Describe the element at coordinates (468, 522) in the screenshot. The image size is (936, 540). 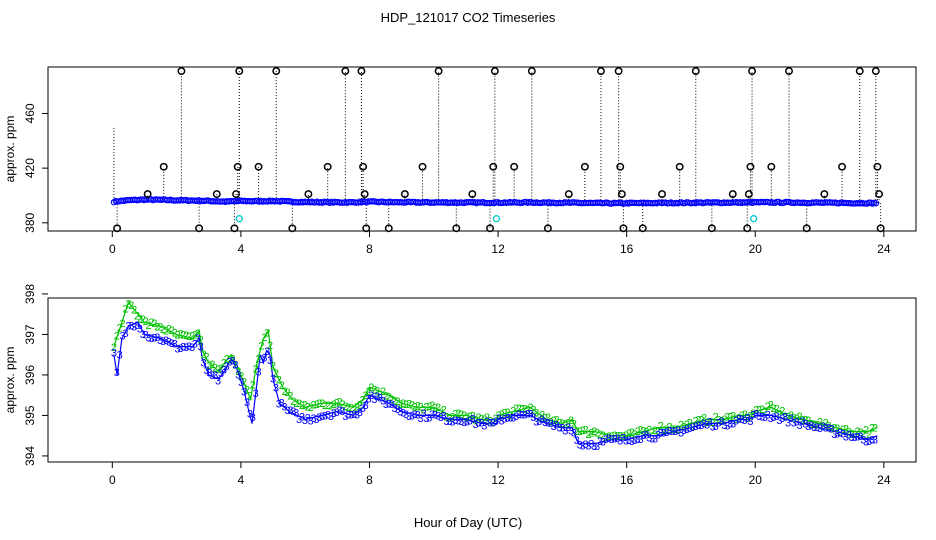
I see `x-axis-label: Hour of Day (UTC)` at that location.